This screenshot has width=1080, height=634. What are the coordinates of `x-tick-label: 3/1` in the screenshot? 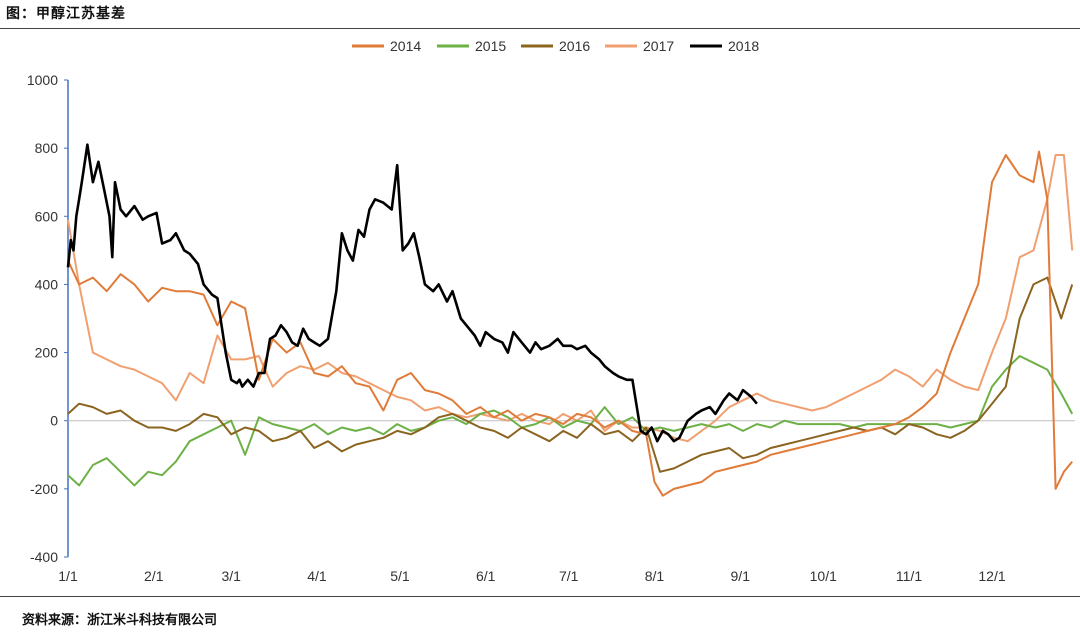 It's located at (231, 576).